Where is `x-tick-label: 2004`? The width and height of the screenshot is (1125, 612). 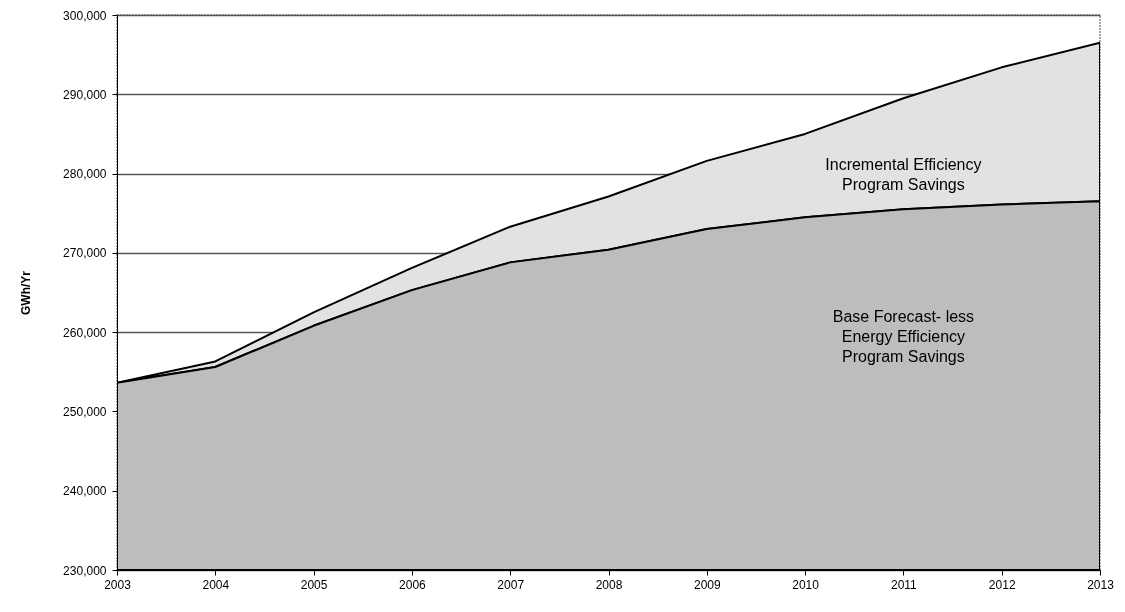
x-tick-label: 2004 is located at coordinates (216, 584).